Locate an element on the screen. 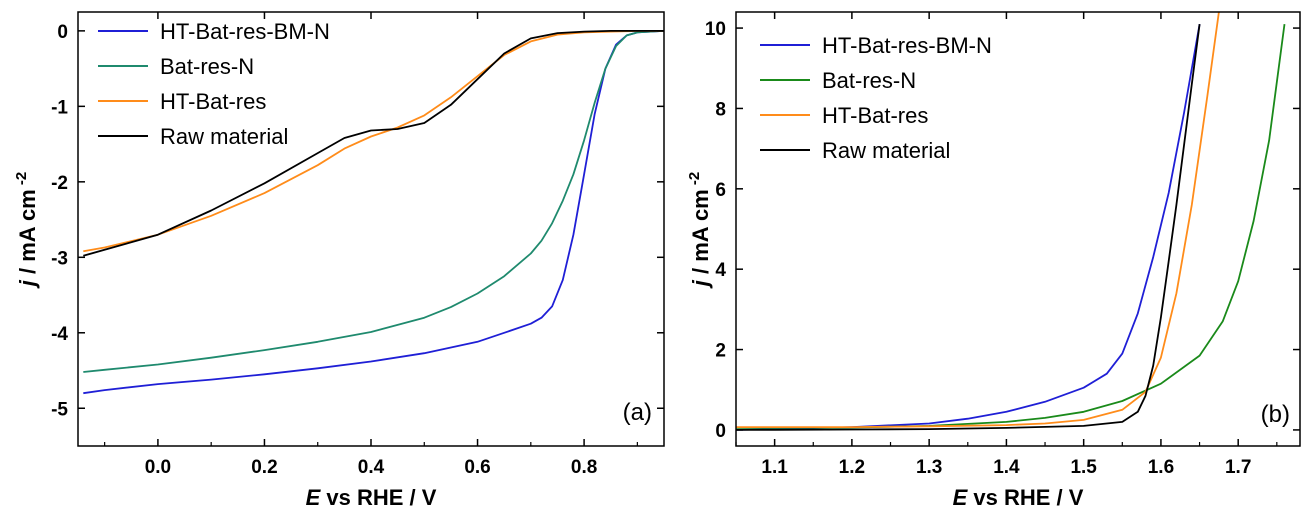  y-tick-label: 4 is located at coordinates (720, 270).